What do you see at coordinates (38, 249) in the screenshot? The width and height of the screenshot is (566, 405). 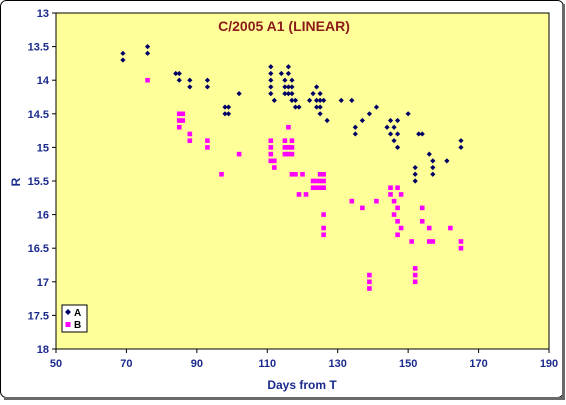 I see `y-tick-label: 16.5` at bounding box center [38, 249].